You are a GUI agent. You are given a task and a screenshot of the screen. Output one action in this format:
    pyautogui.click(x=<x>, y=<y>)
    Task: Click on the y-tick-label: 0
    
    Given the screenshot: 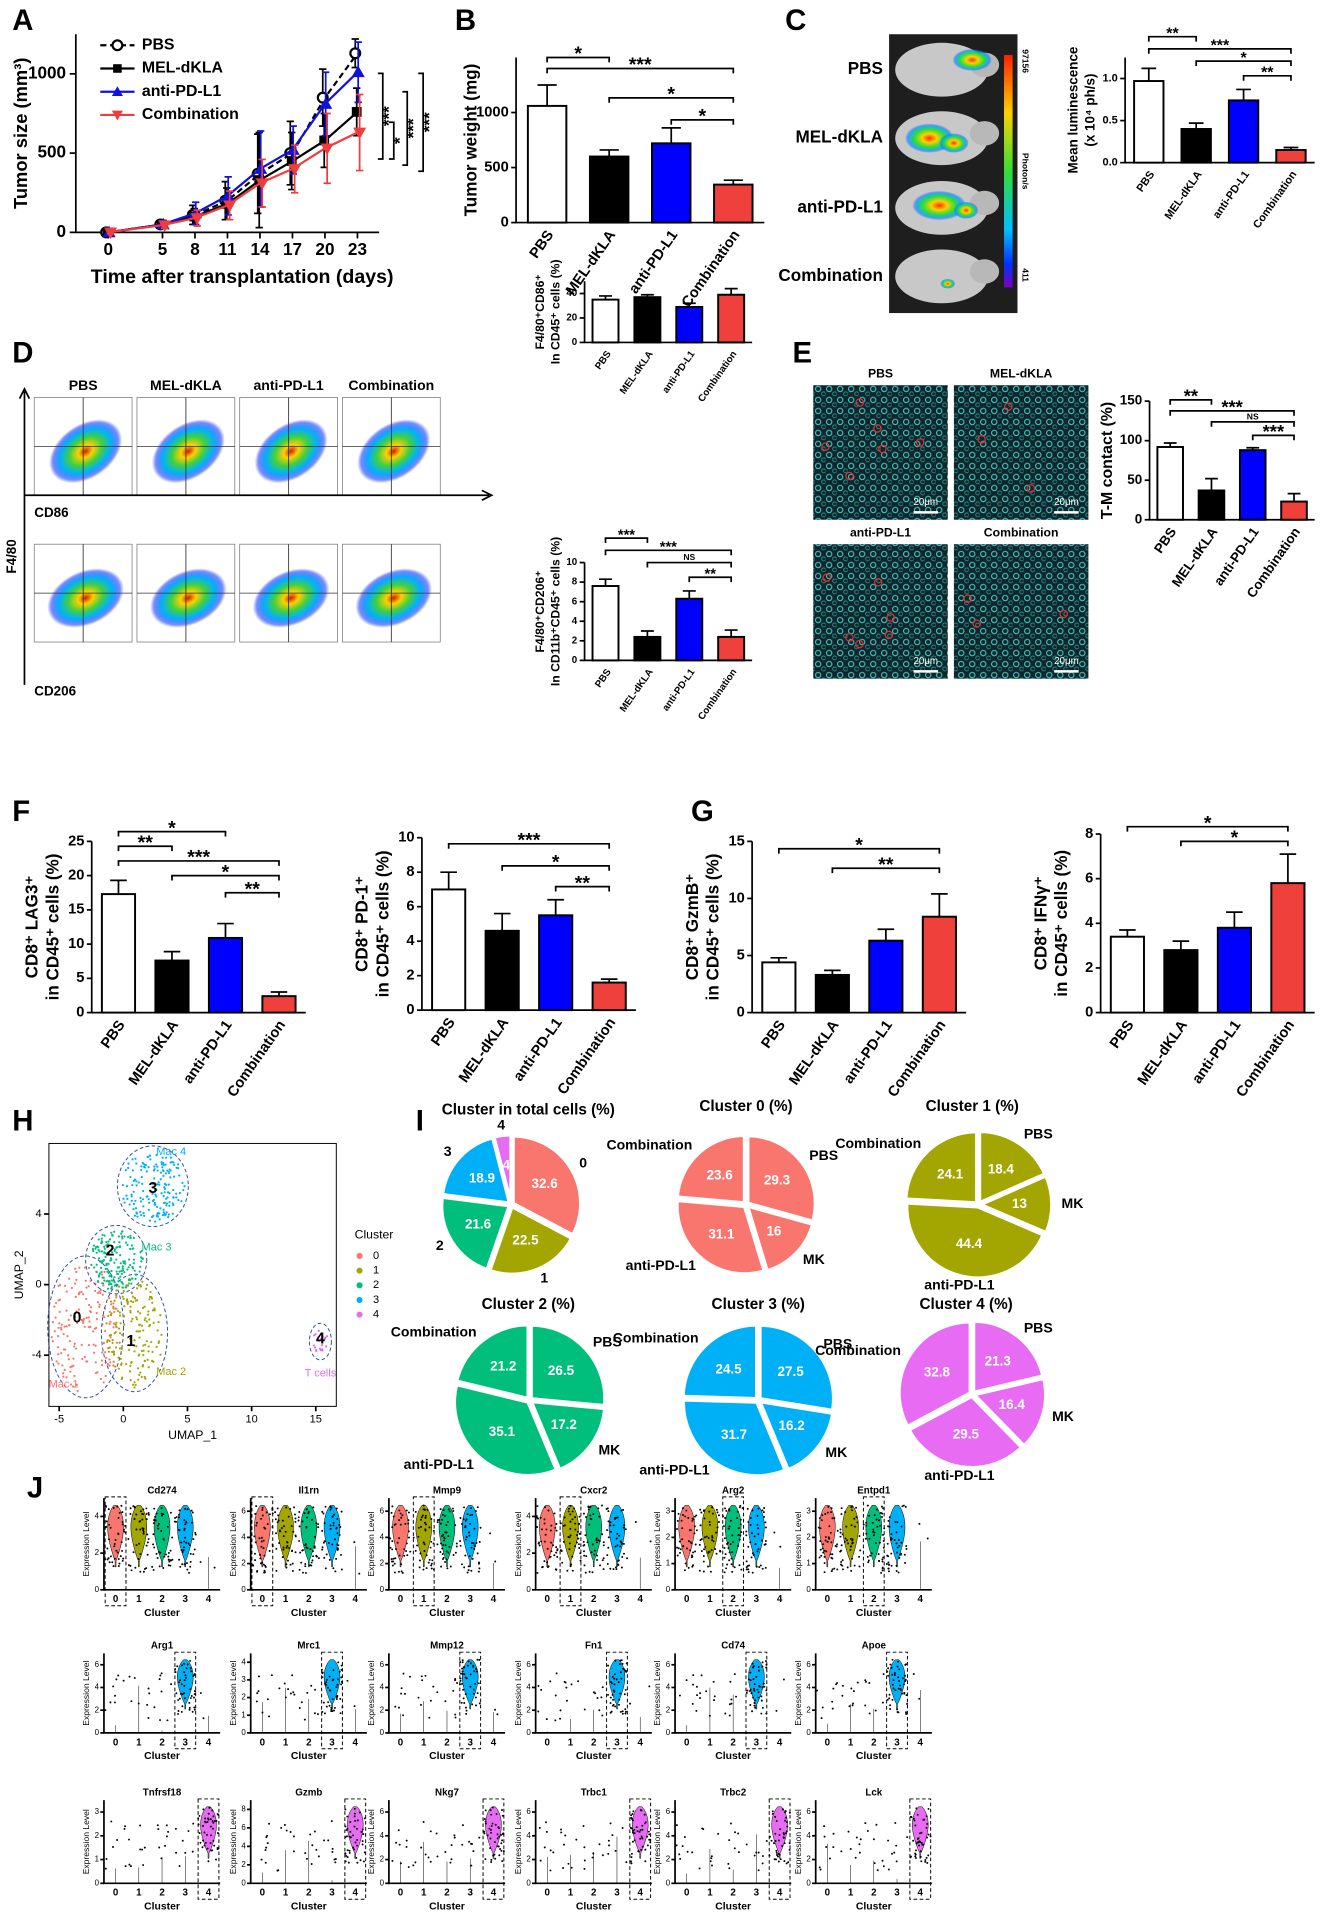 What is the action you would take?
    pyautogui.click(x=528, y=1882)
    